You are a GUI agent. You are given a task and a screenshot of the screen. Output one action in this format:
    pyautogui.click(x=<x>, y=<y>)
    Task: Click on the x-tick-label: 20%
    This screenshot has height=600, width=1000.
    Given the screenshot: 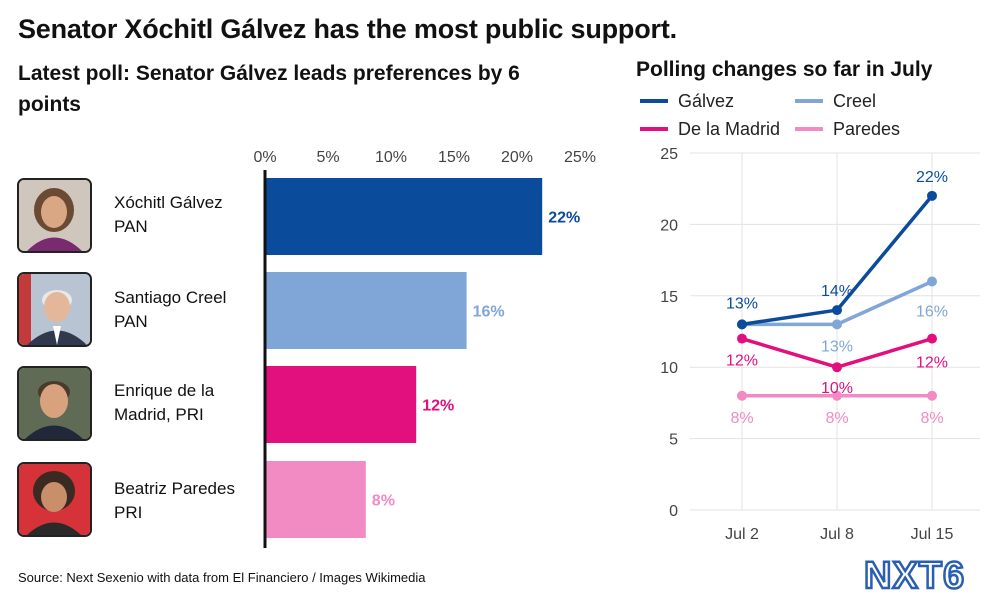 What is the action you would take?
    pyautogui.click(x=517, y=157)
    